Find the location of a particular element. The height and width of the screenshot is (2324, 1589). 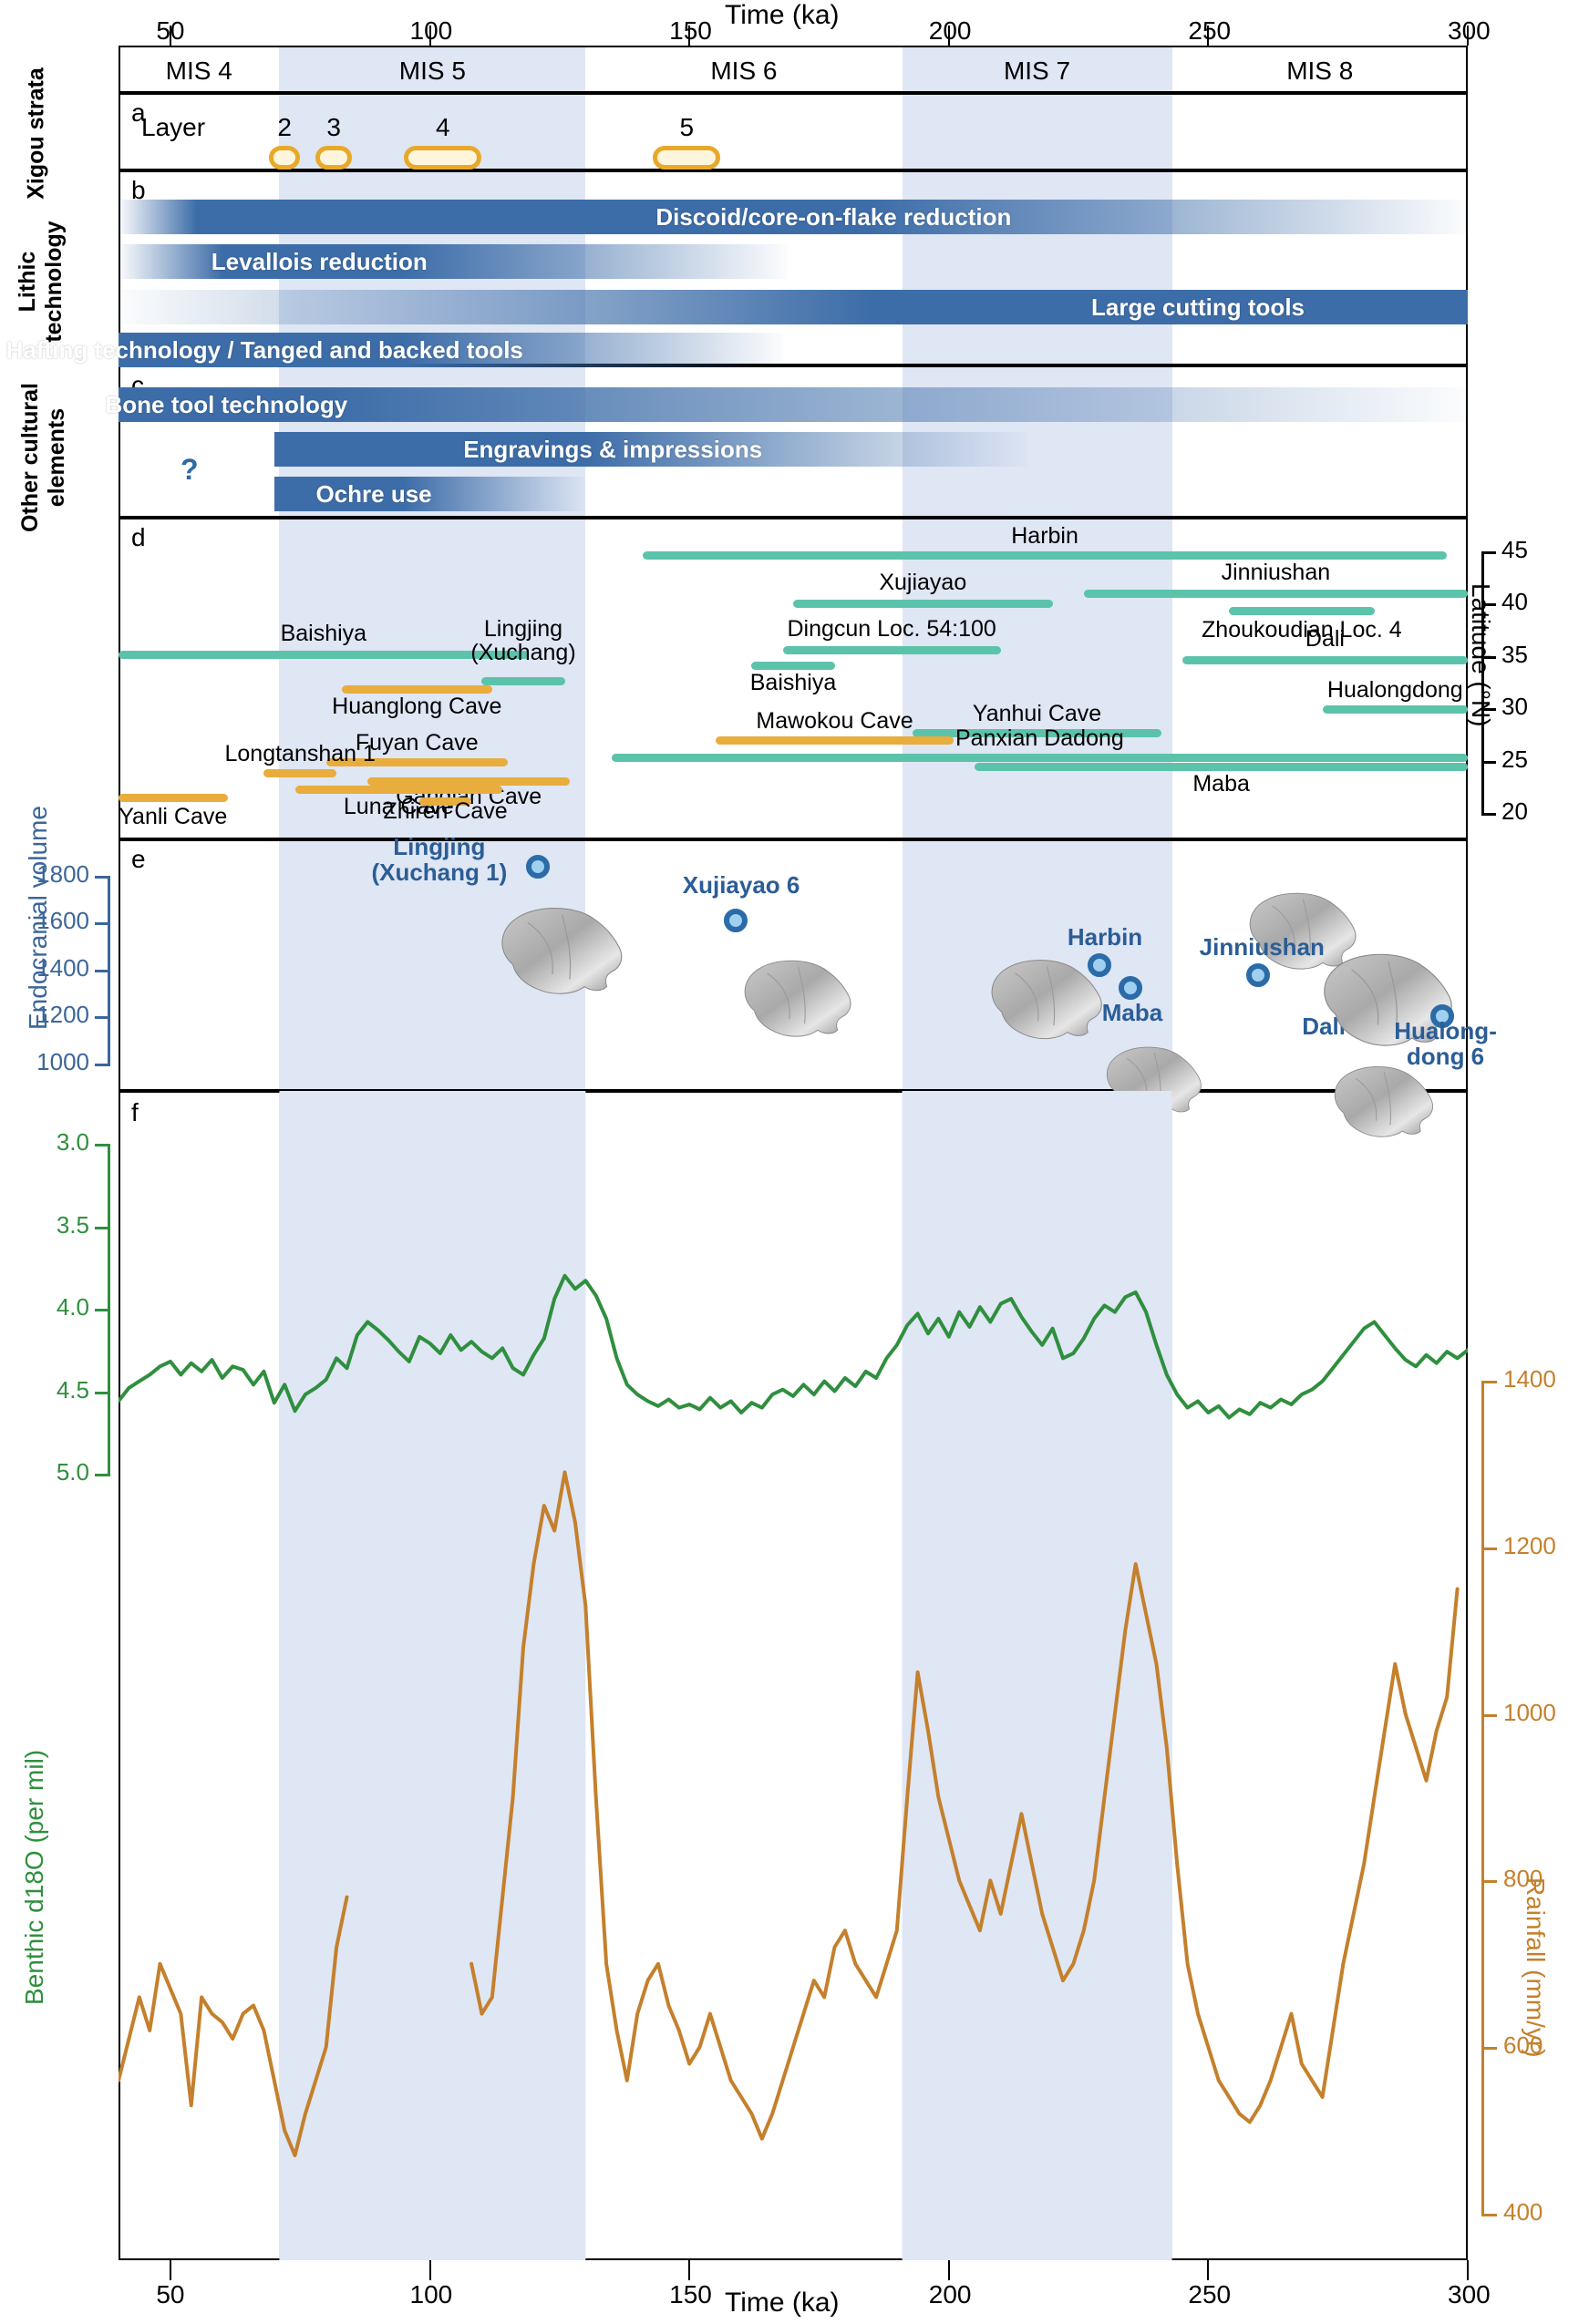

top-axis-tick-label: 150 is located at coordinates (691, 30).